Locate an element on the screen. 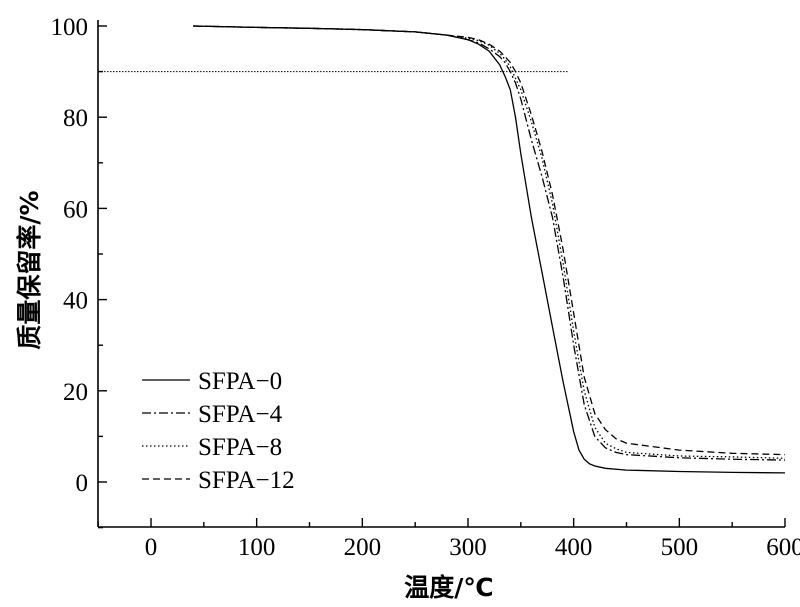  y-tick-label: 80 is located at coordinates (75, 118).